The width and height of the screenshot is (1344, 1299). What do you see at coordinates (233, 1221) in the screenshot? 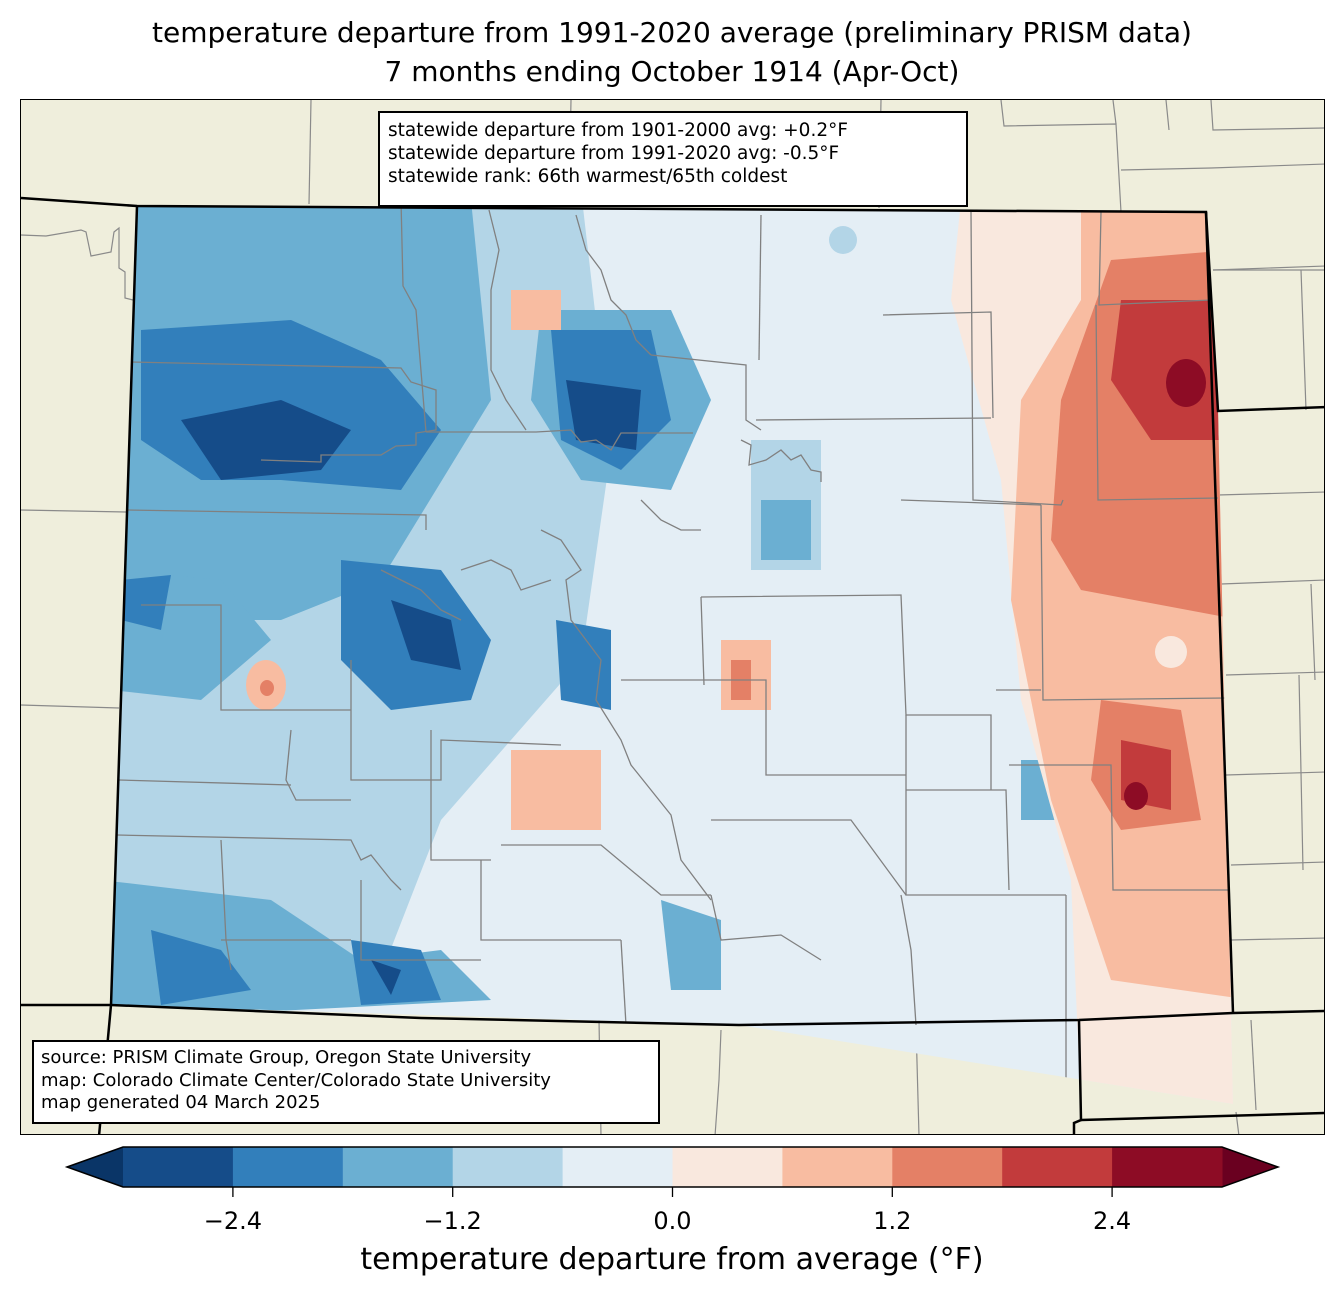
I see `colorbar-tick-label: −2.4` at bounding box center [233, 1221].